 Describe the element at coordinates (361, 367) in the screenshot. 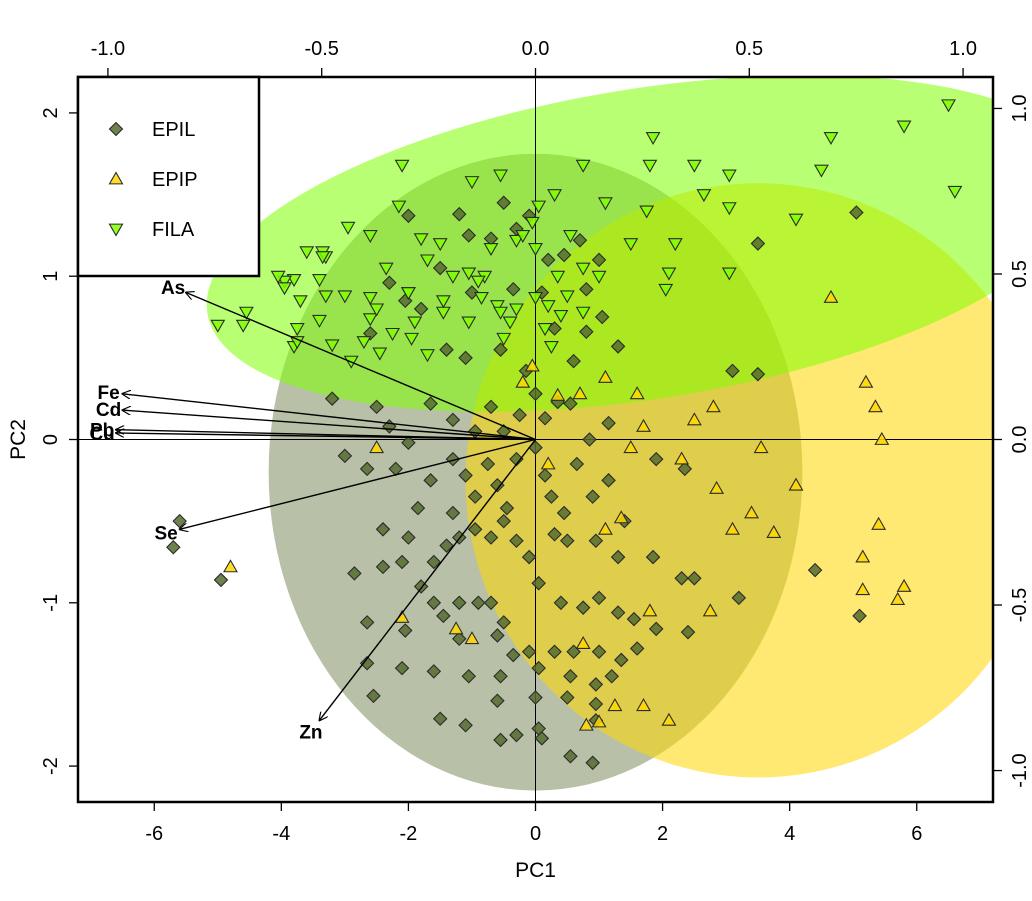

I see `loading-arrow-as` at that location.